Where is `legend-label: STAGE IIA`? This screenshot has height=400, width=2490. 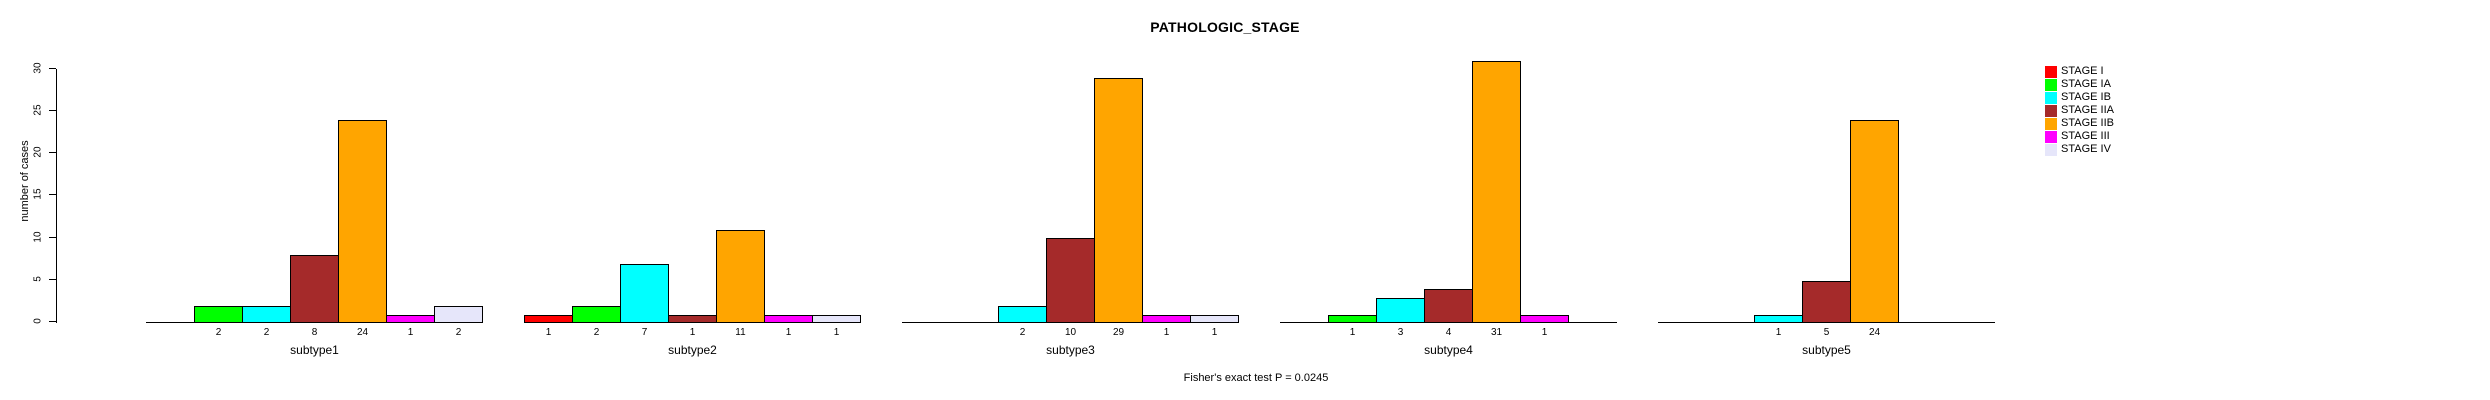 legend-label: STAGE IIA is located at coordinates (2087, 110).